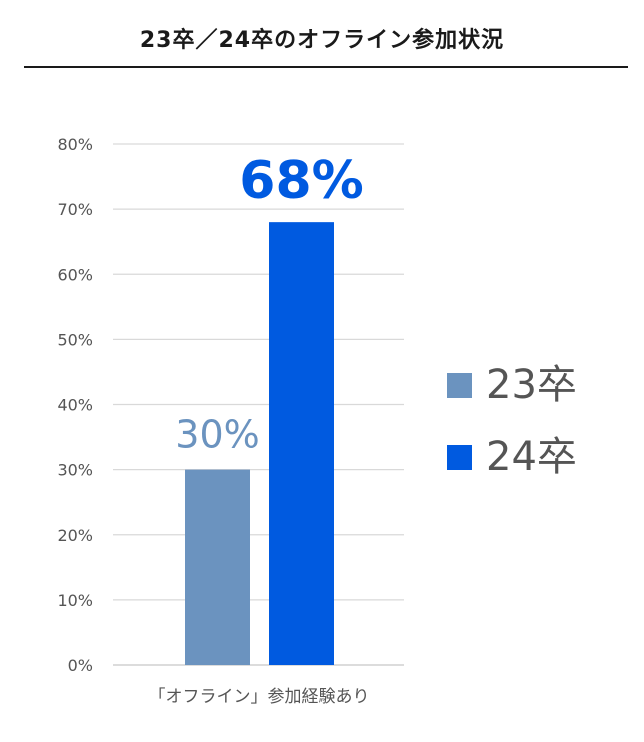 The height and width of the screenshot is (742, 644). Describe the element at coordinates (531, 385) in the screenshot. I see `legend-label-23: 23卒` at that location.